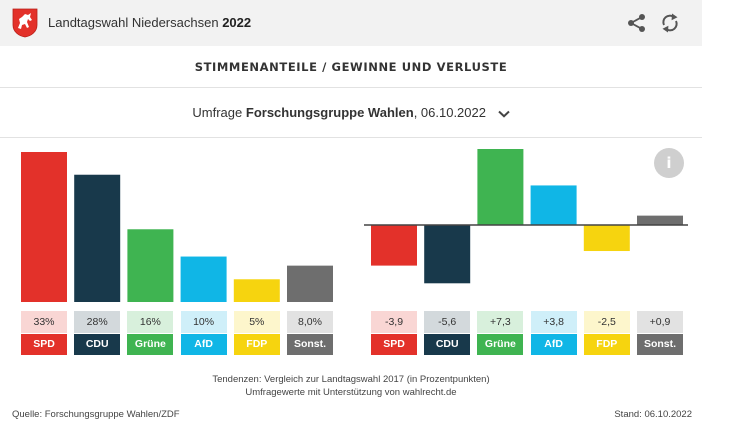 The image size is (737, 431). What do you see at coordinates (637, 23) in the screenshot?
I see `share-icon` at bounding box center [637, 23].